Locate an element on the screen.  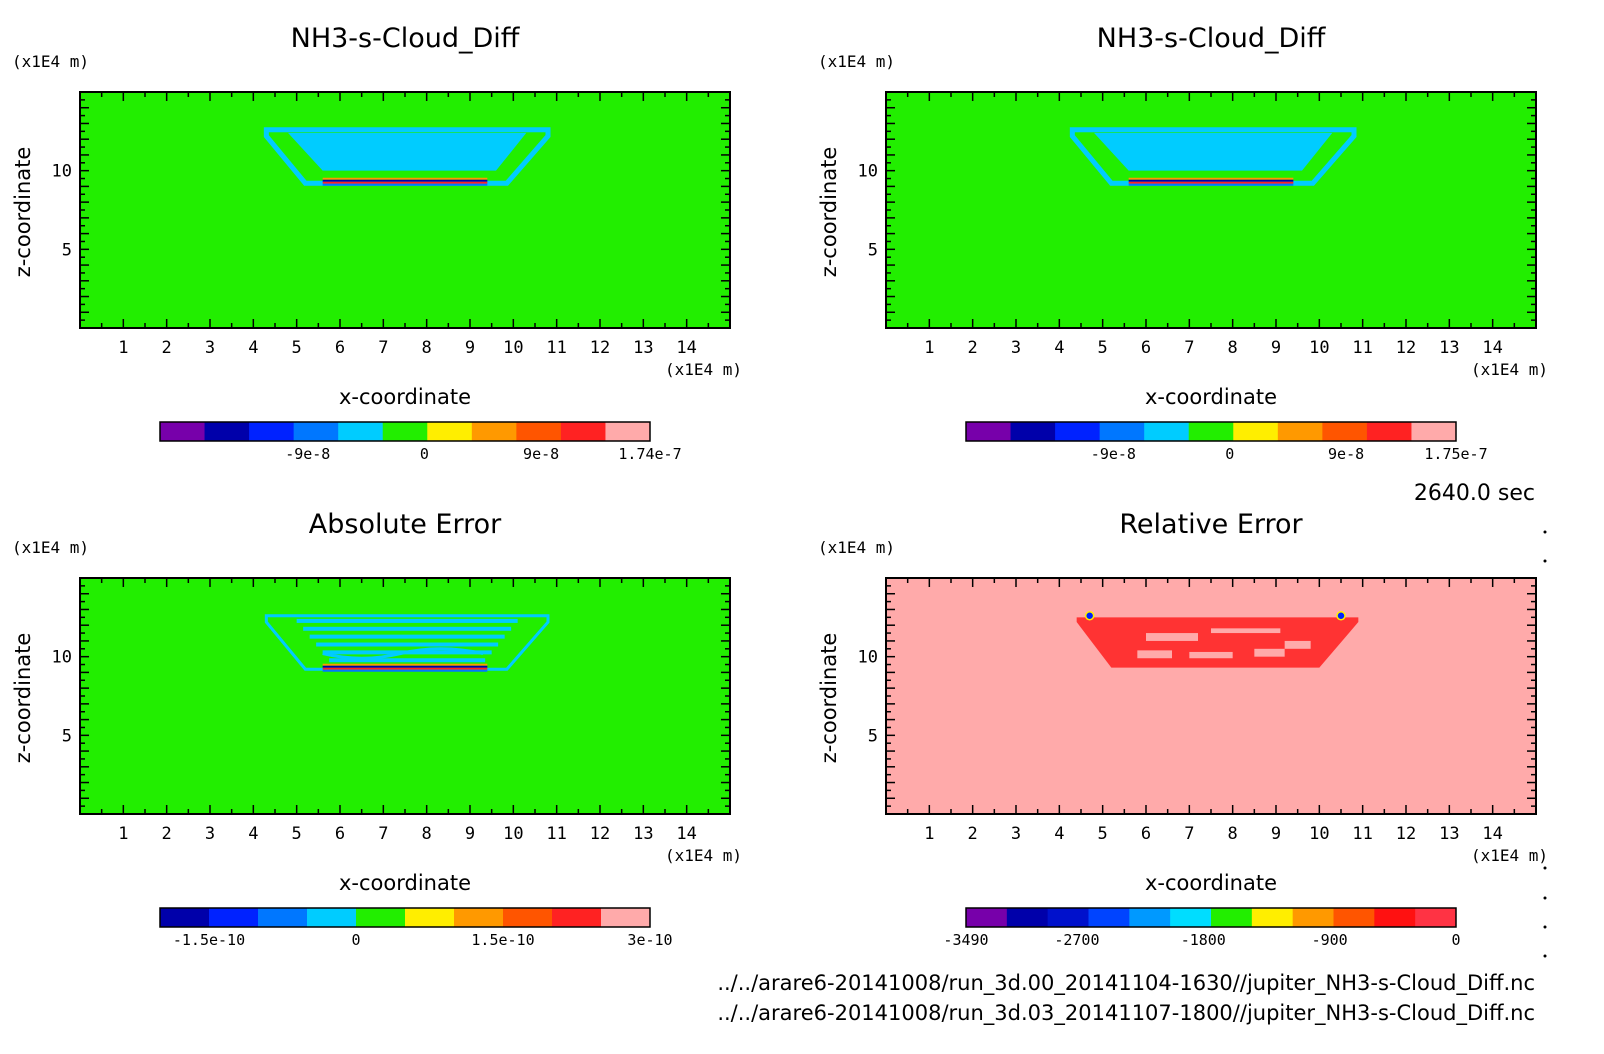
cloud-body is located at coordinates (407, 151).